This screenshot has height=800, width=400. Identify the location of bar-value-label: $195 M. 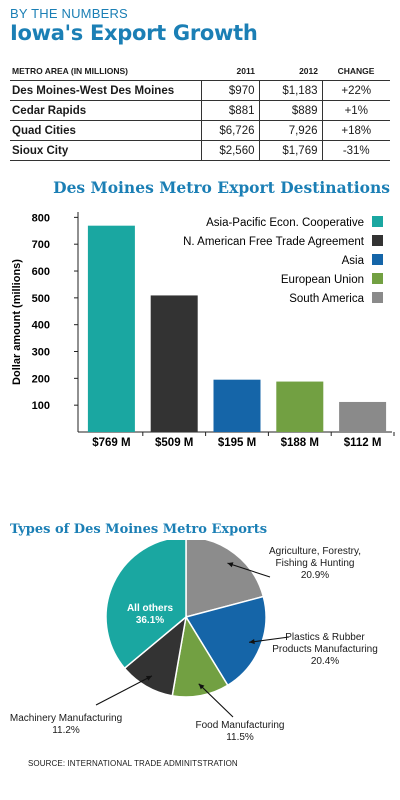
(237, 443).